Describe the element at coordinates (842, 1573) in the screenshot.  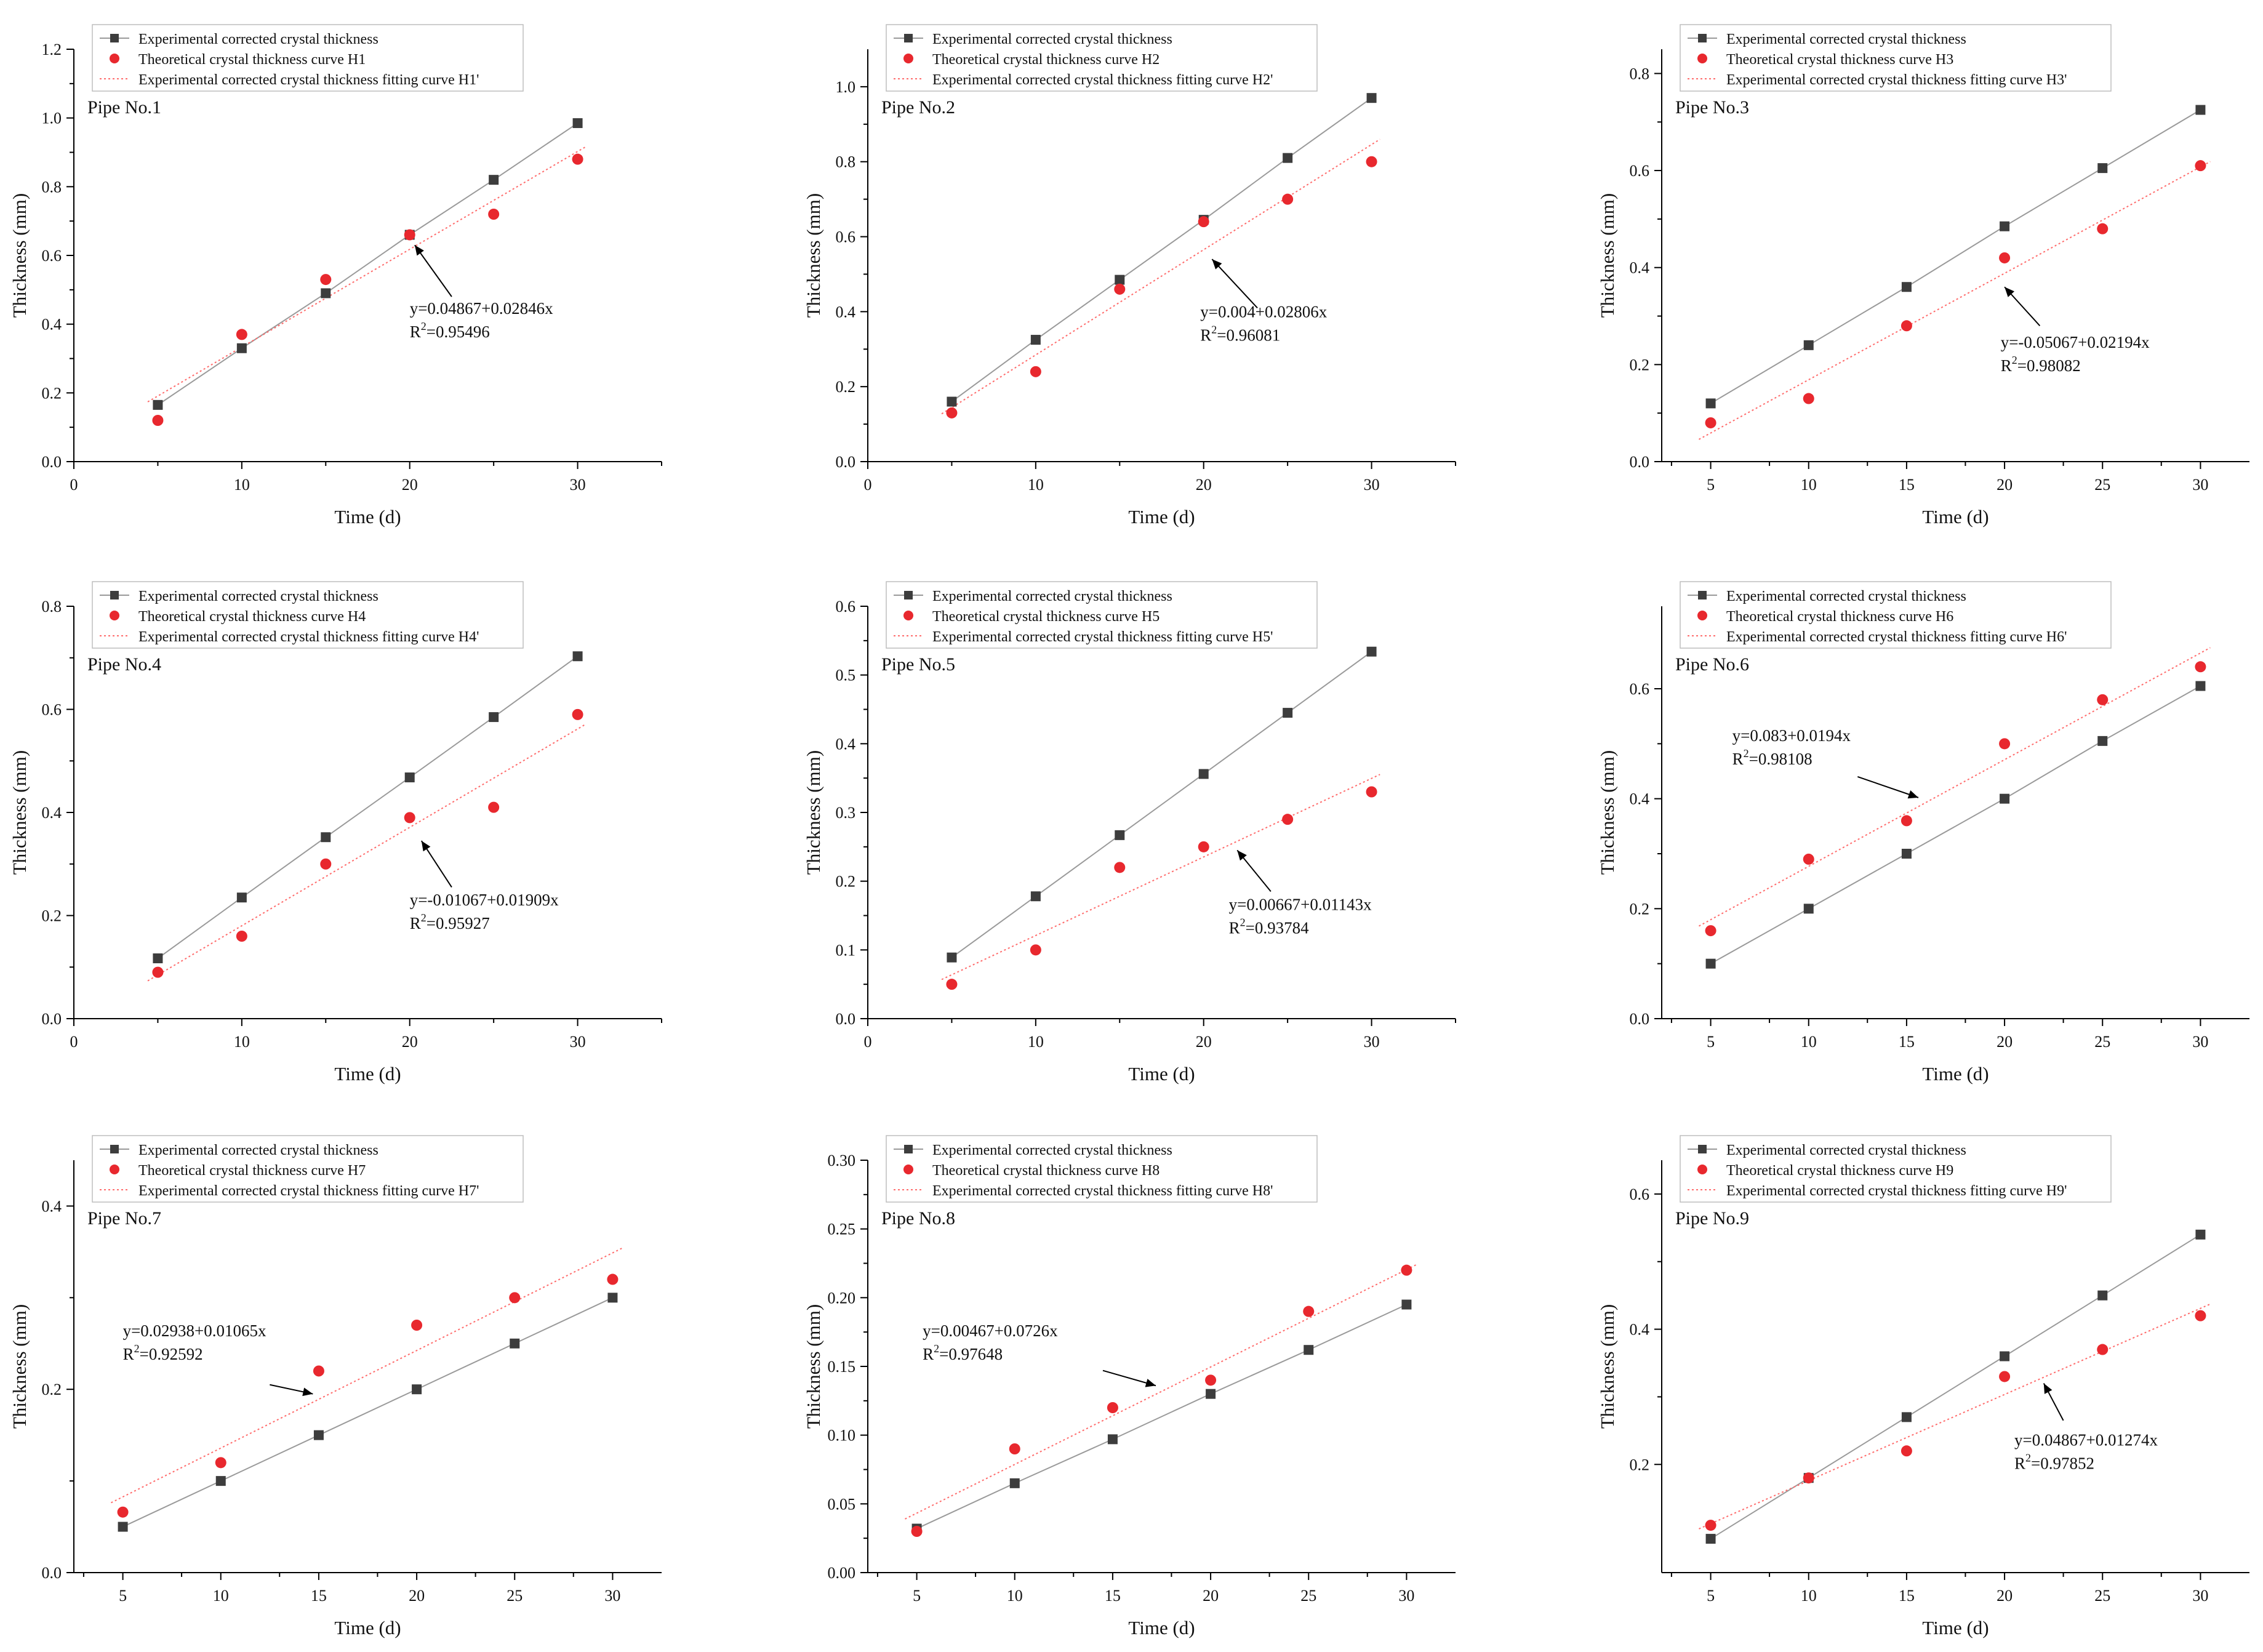
I see `y-tick-label: 0.00` at that location.